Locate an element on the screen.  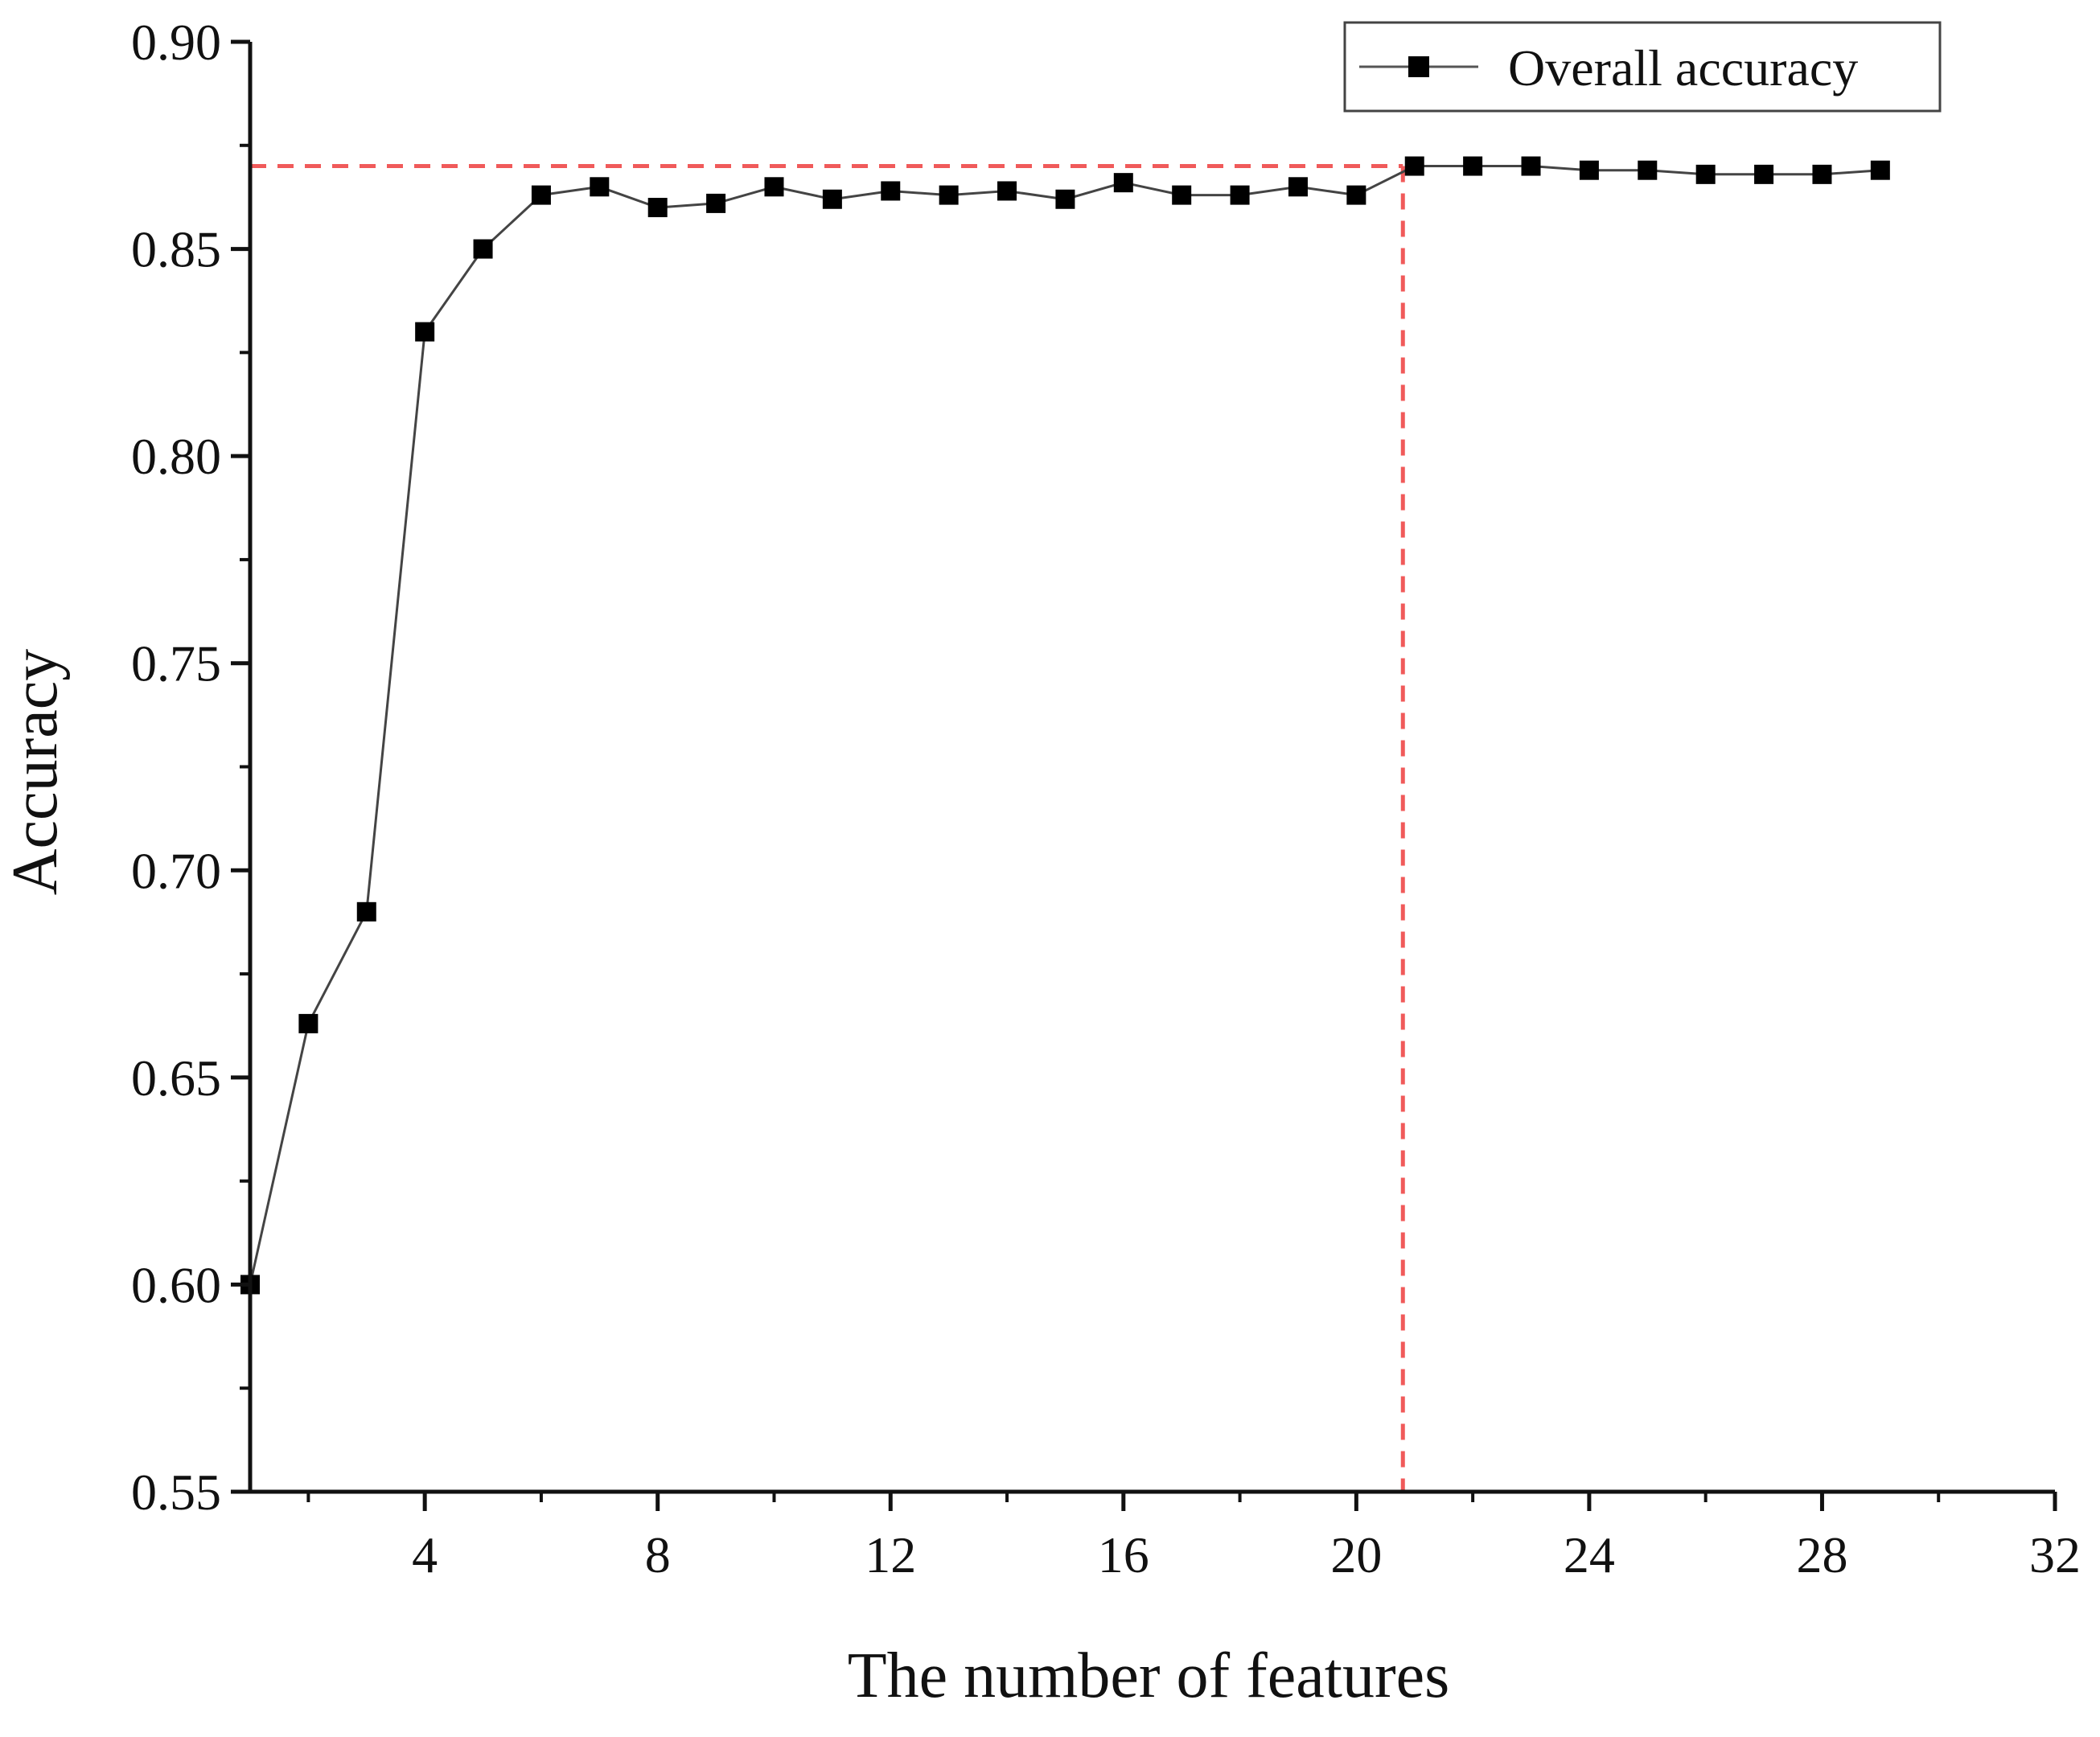
y-tick-label: 0.60 is located at coordinates (176, 1284).